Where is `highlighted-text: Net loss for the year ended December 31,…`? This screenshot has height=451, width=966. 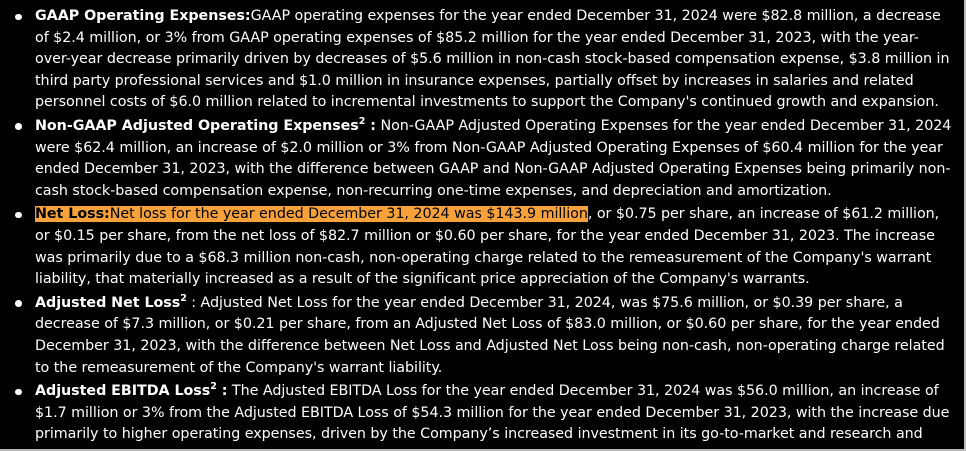 highlighted-text: Net loss for the year ended December 31,… is located at coordinates (348, 214).